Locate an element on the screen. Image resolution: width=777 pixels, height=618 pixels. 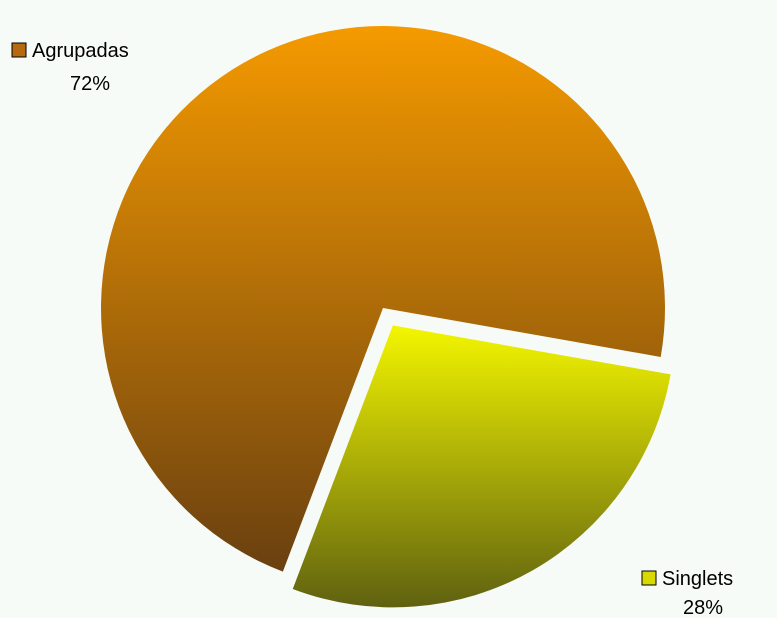
label-singlets-name: Singlets is located at coordinates (697, 579).